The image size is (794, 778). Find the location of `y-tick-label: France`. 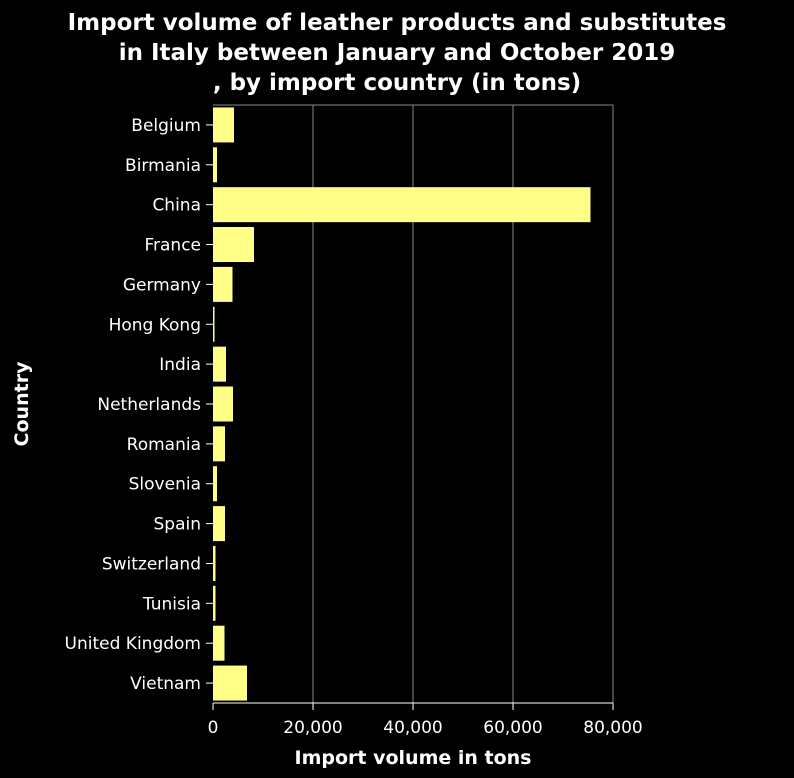

y-tick-label: France is located at coordinates (172, 246).